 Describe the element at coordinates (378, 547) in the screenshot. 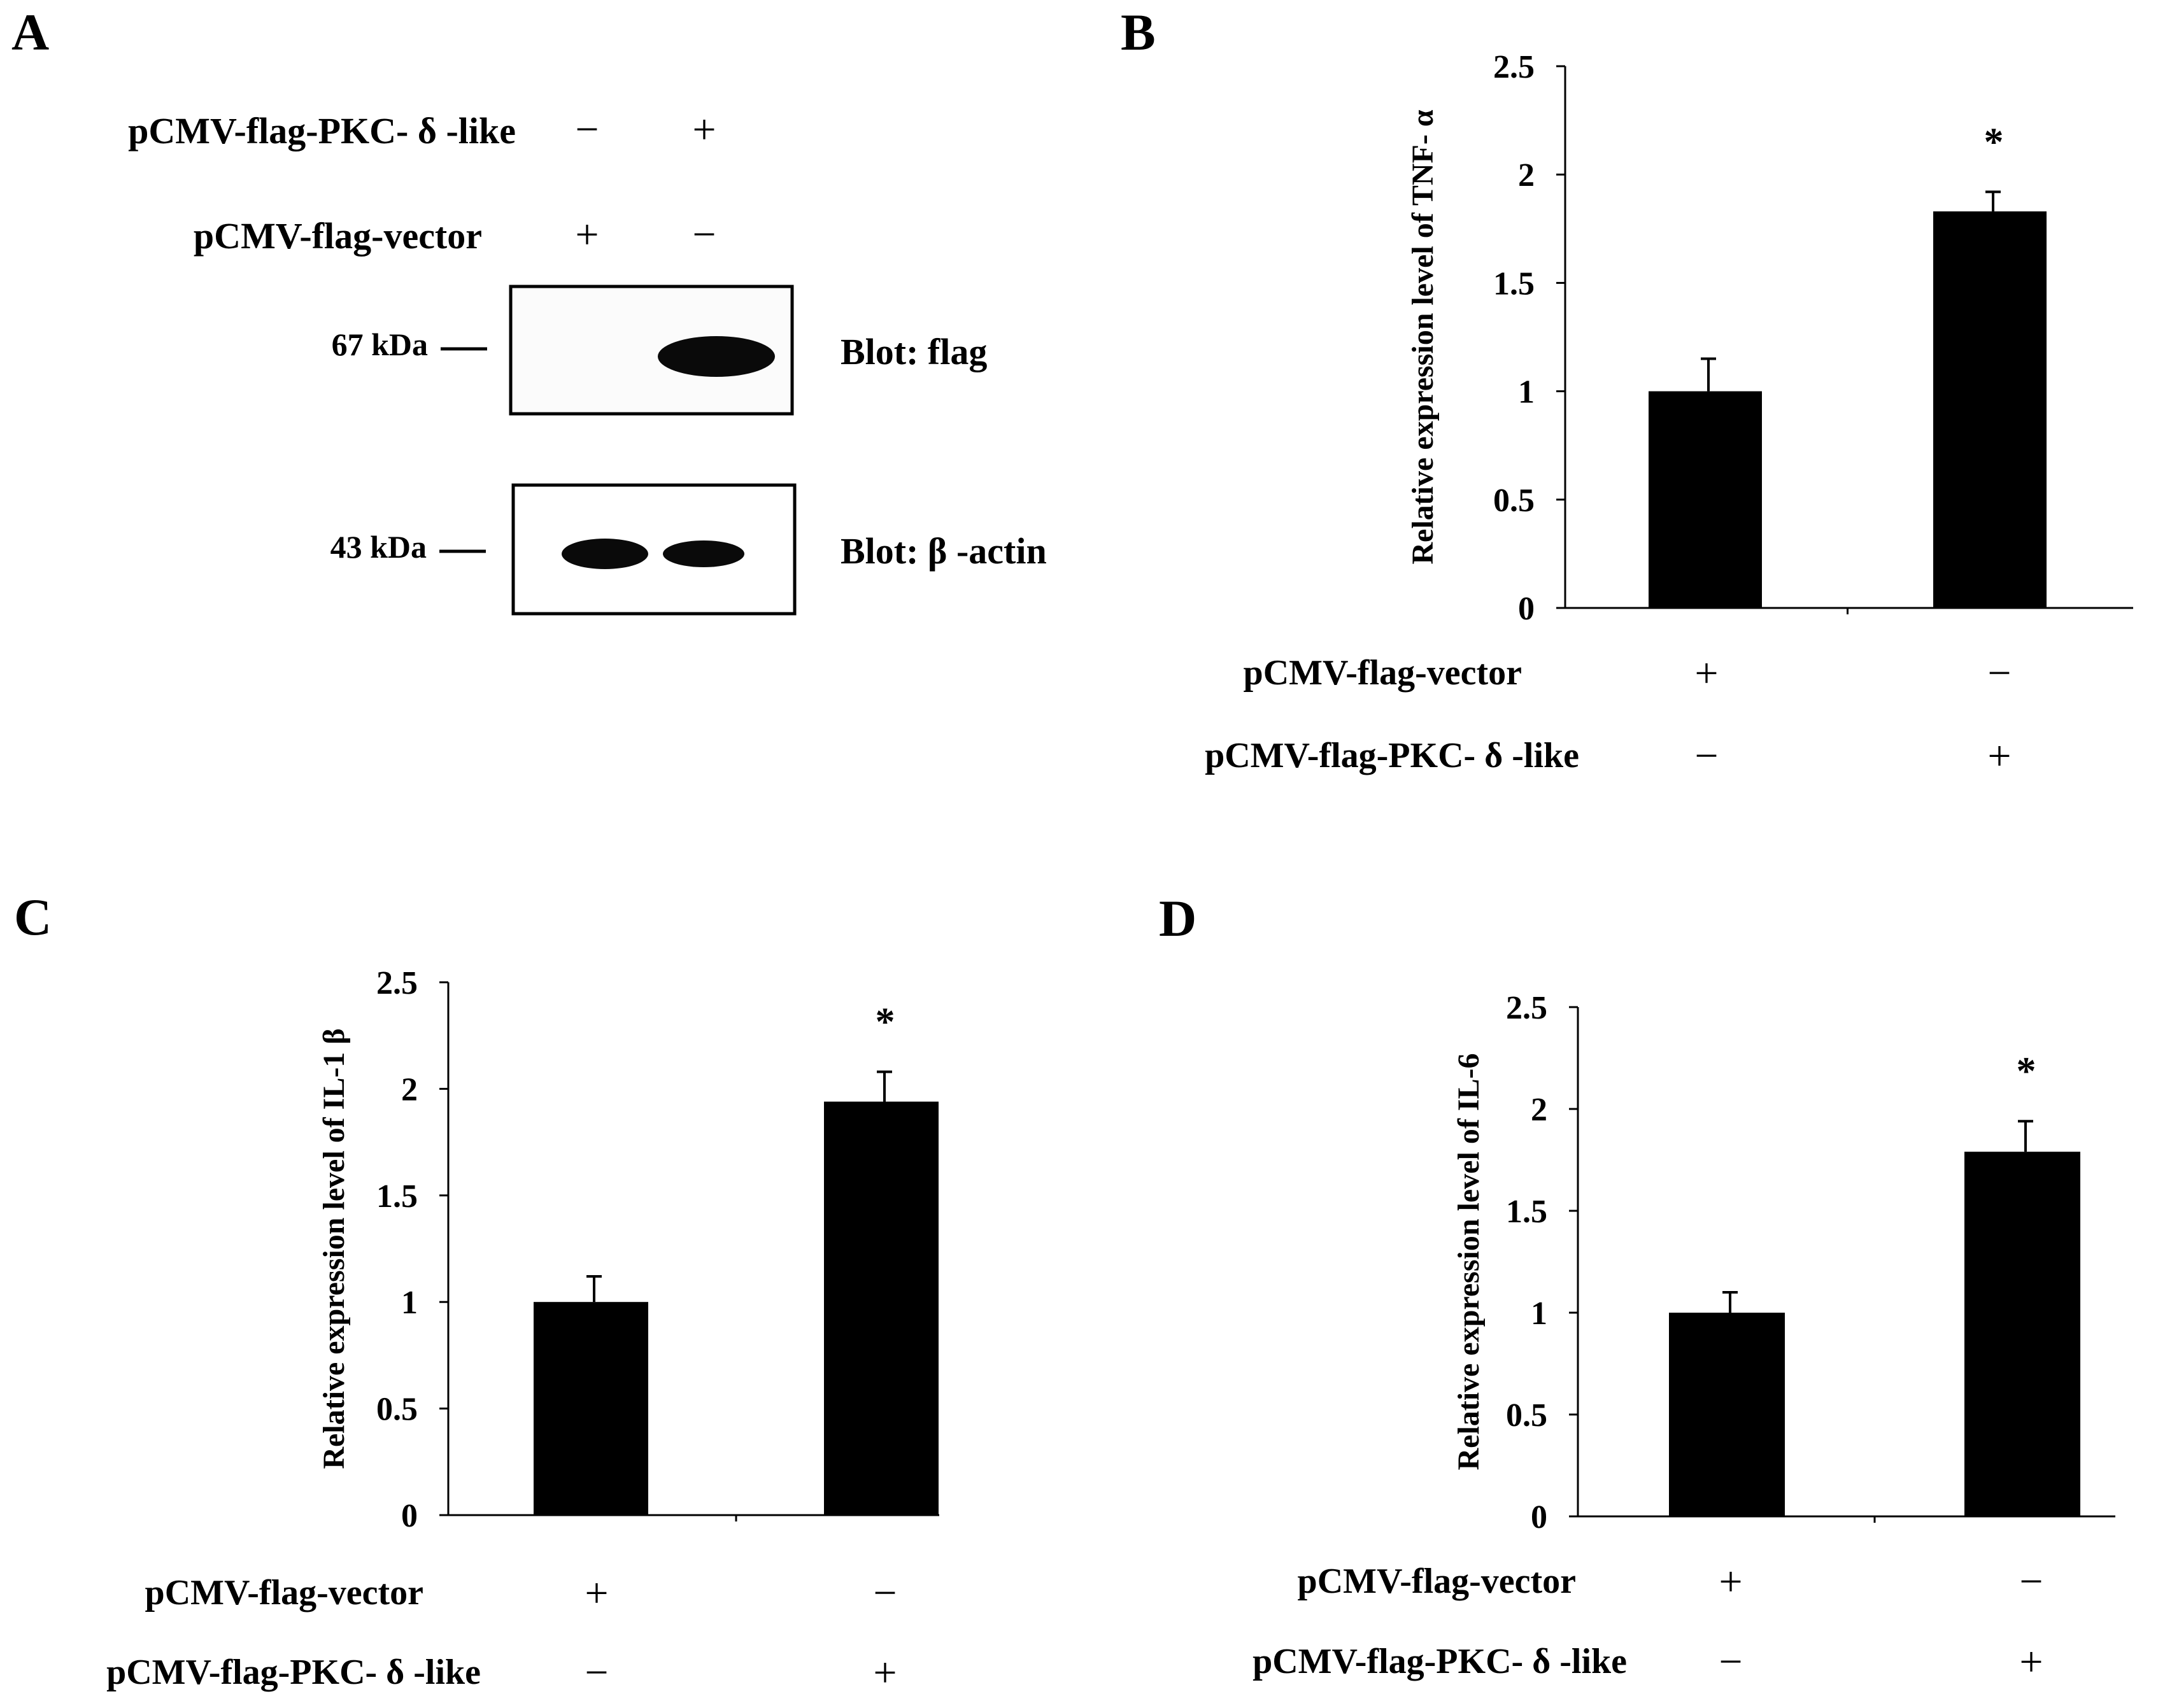

I see `actin-blot-marker: 43 kDa` at that location.